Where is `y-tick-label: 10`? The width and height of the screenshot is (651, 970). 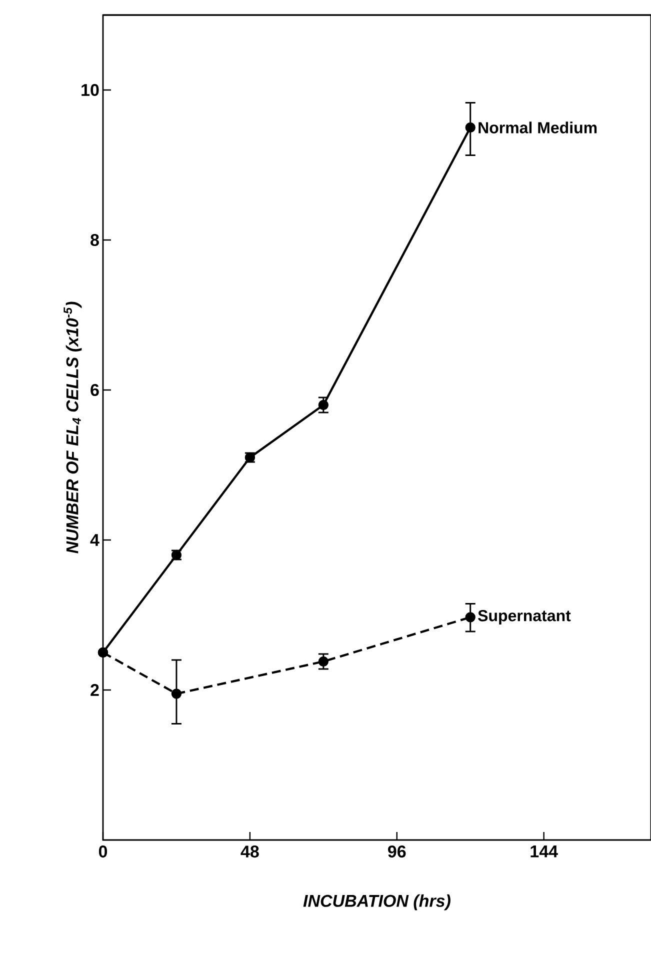 y-tick-label: 10 is located at coordinates (90, 90).